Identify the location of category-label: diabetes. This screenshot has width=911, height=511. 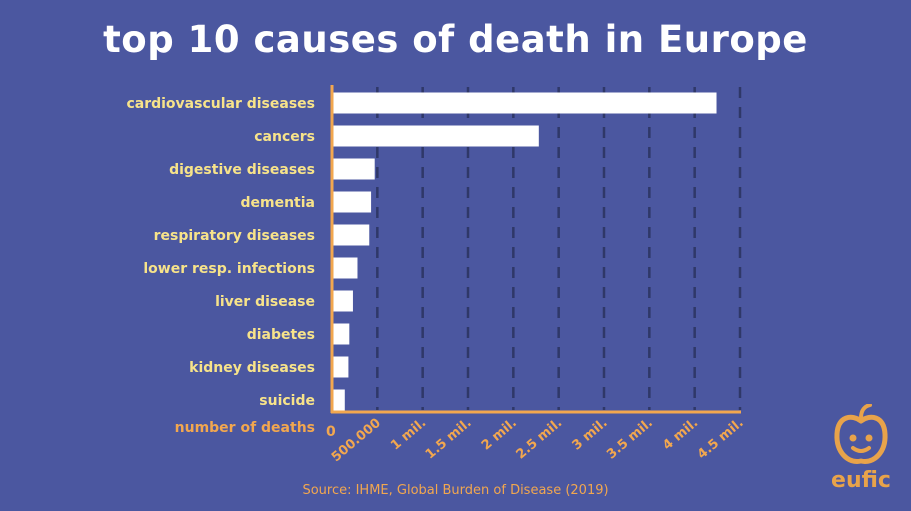
(281, 335).